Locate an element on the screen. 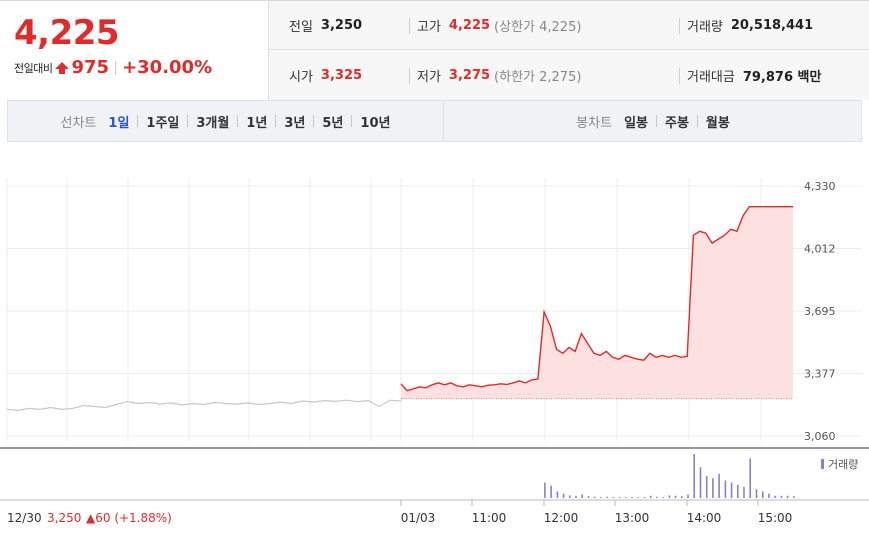 The image size is (869, 549). volume-label: 거래량 is located at coordinates (705, 27).